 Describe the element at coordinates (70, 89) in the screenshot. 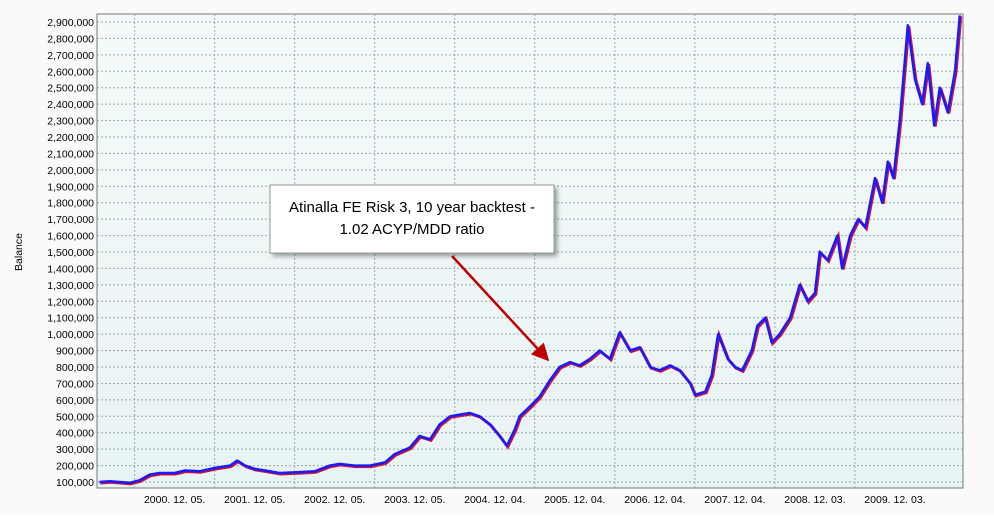

I see `y-tick-label: 2,500,000` at that location.